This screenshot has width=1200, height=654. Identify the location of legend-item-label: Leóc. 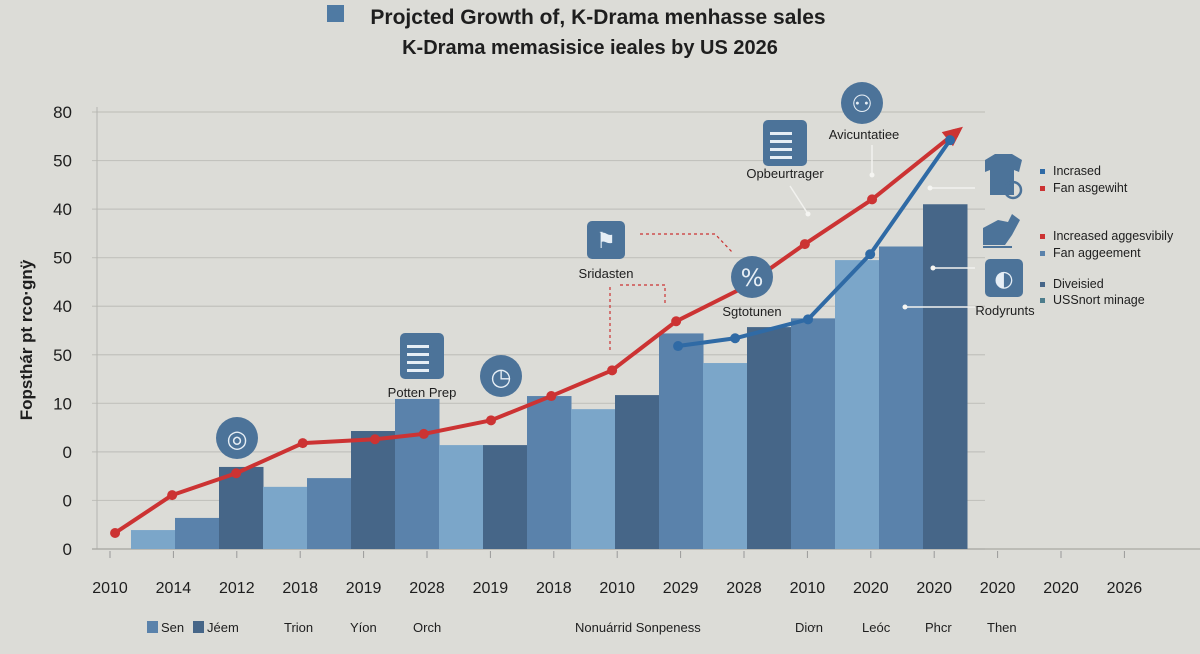
(876, 627).